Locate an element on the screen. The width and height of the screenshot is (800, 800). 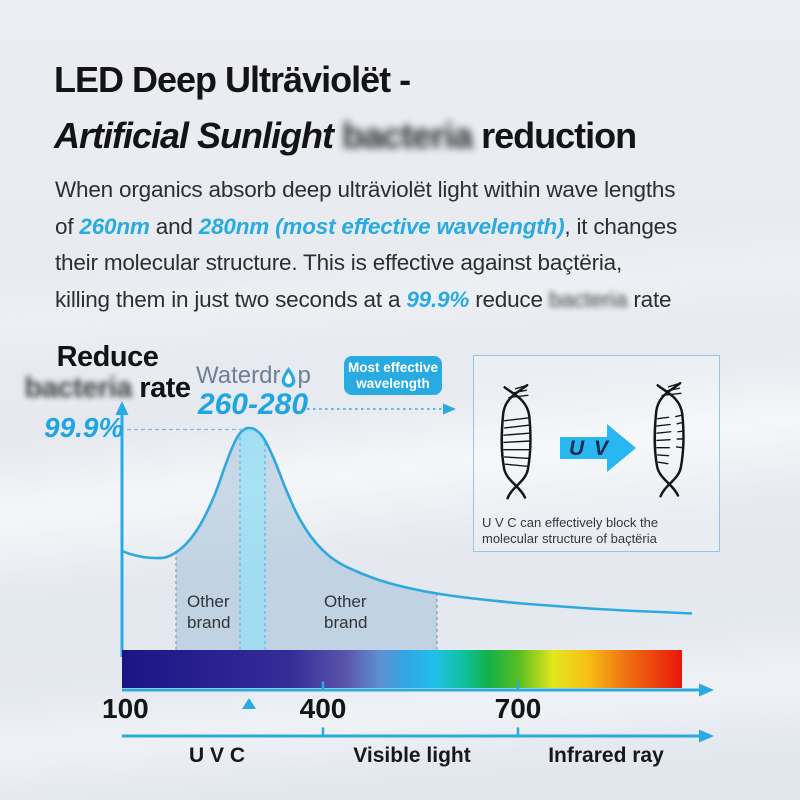
y-axis-rate-word: rate is located at coordinates (161, 388).